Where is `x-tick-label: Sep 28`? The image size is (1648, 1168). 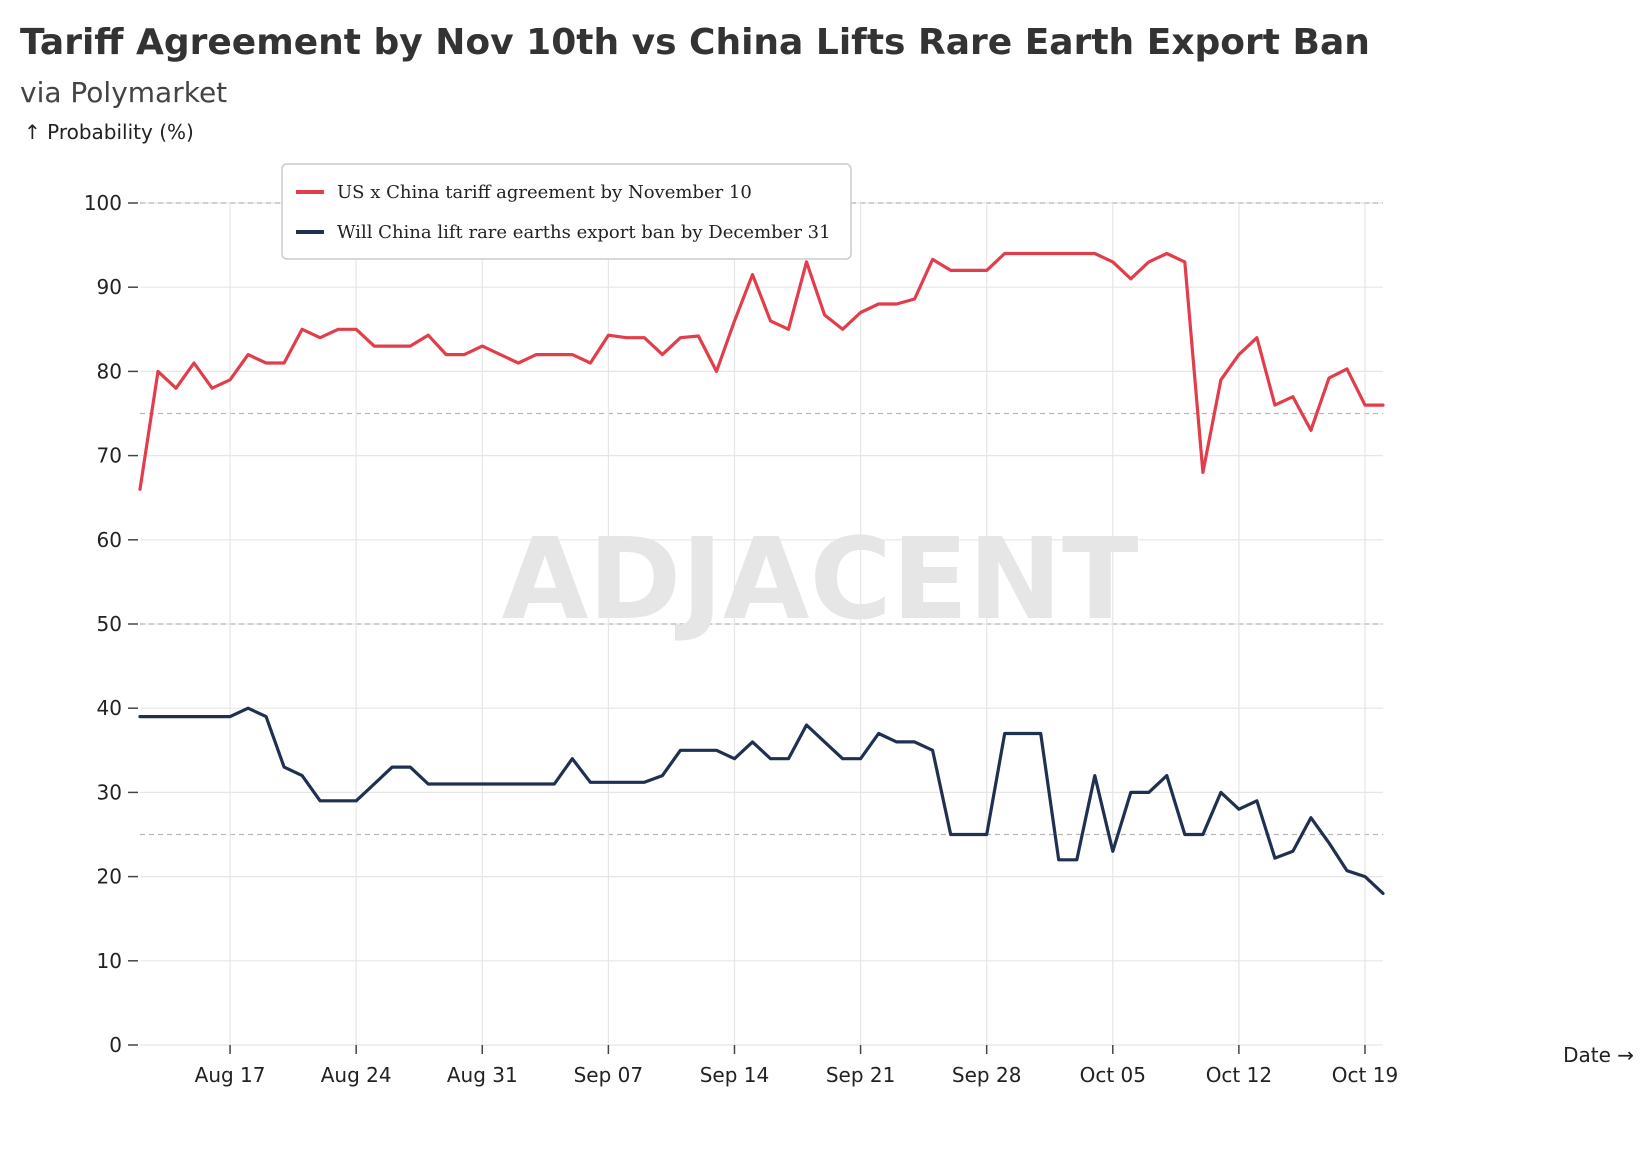 x-tick-label: Sep 28 is located at coordinates (987, 1075).